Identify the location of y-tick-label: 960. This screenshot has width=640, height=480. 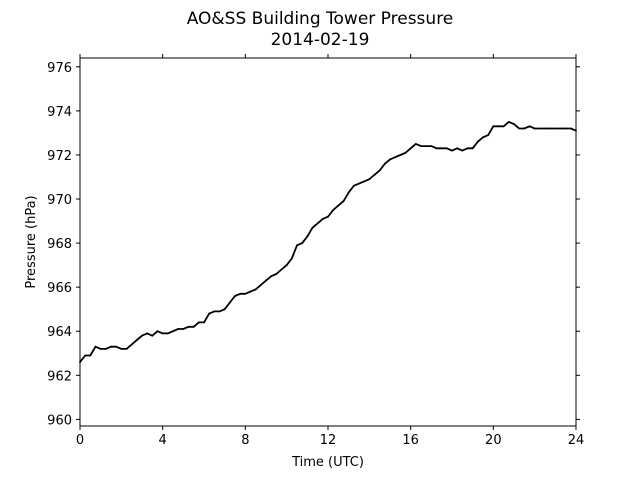
(59, 420).